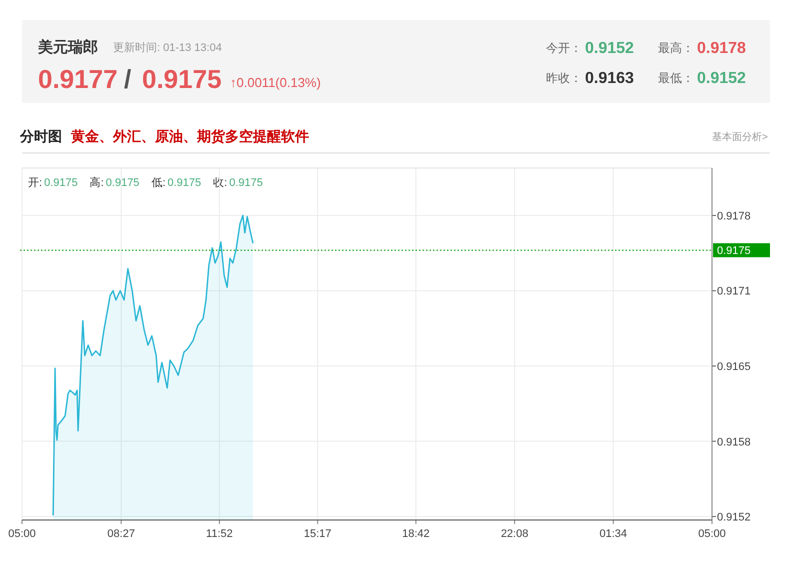  What do you see at coordinates (219, 534) in the screenshot?
I see `x-tick-label: 11:52` at bounding box center [219, 534].